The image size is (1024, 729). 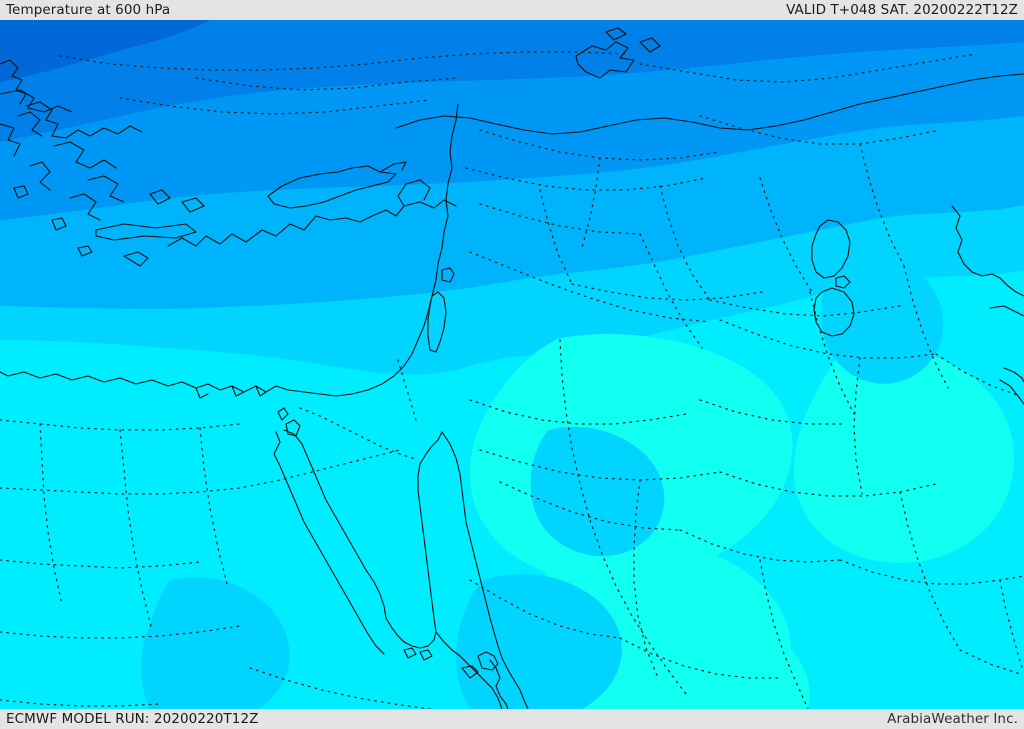 I want to click on band-warmest-core-c, so click(x=904, y=455).